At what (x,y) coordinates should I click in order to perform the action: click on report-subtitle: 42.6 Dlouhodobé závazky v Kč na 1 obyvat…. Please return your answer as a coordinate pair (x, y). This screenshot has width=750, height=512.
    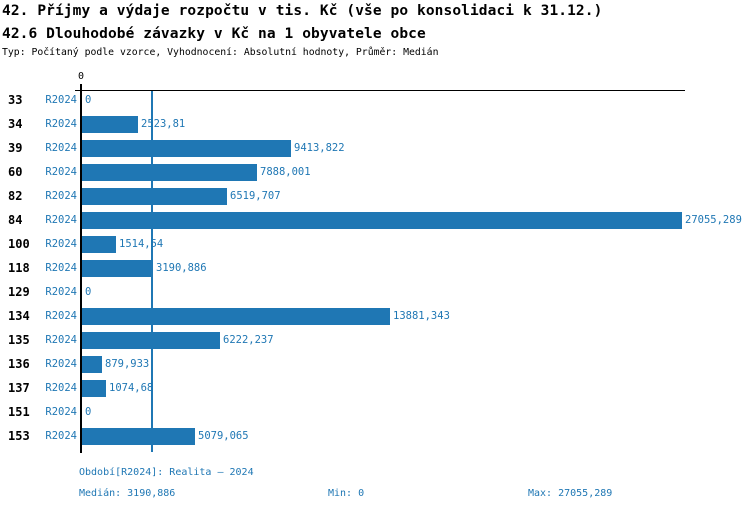
    Looking at the image, I should click on (214, 34).